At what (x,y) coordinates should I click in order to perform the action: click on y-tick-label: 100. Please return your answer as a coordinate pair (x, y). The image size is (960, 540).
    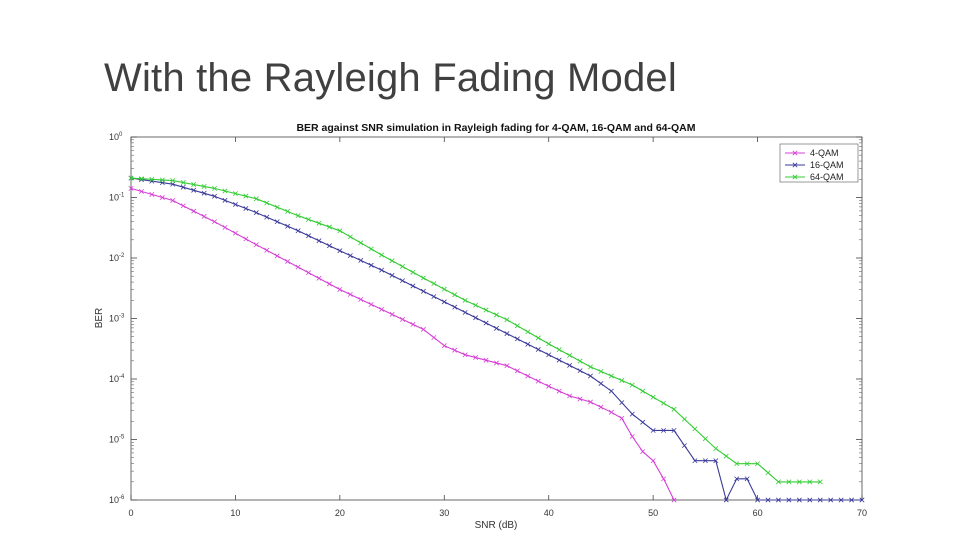
    Looking at the image, I should click on (116, 137).